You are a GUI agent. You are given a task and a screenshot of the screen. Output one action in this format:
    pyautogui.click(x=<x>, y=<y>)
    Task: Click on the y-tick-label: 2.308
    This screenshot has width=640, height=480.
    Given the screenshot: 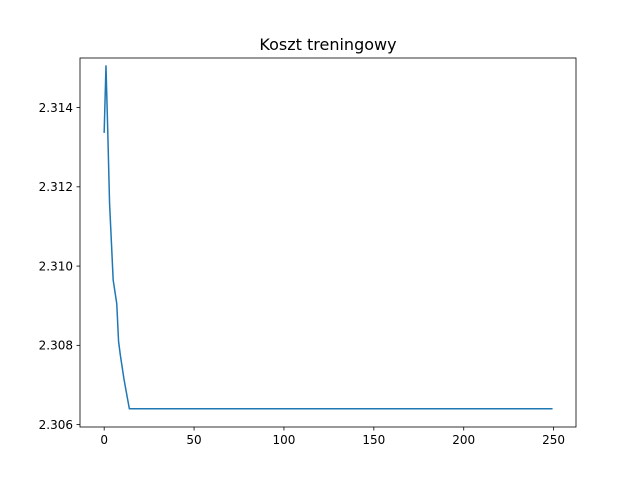 What is the action you would take?
    pyautogui.click(x=56, y=346)
    